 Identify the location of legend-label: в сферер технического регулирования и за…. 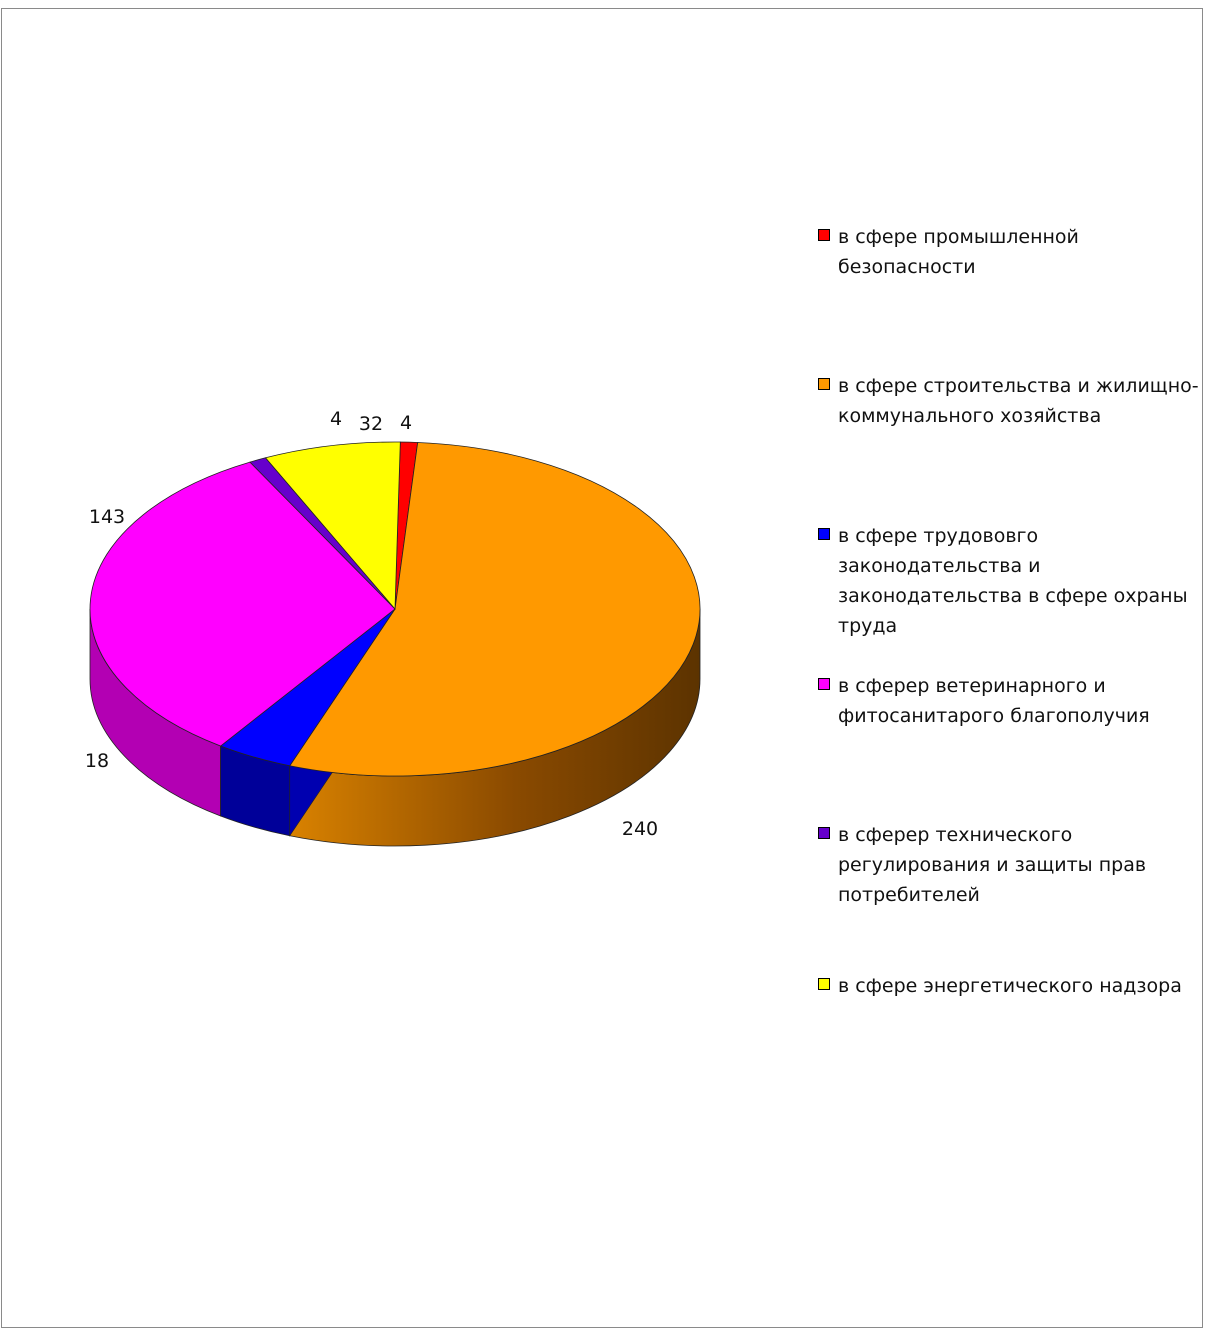
(992, 865).